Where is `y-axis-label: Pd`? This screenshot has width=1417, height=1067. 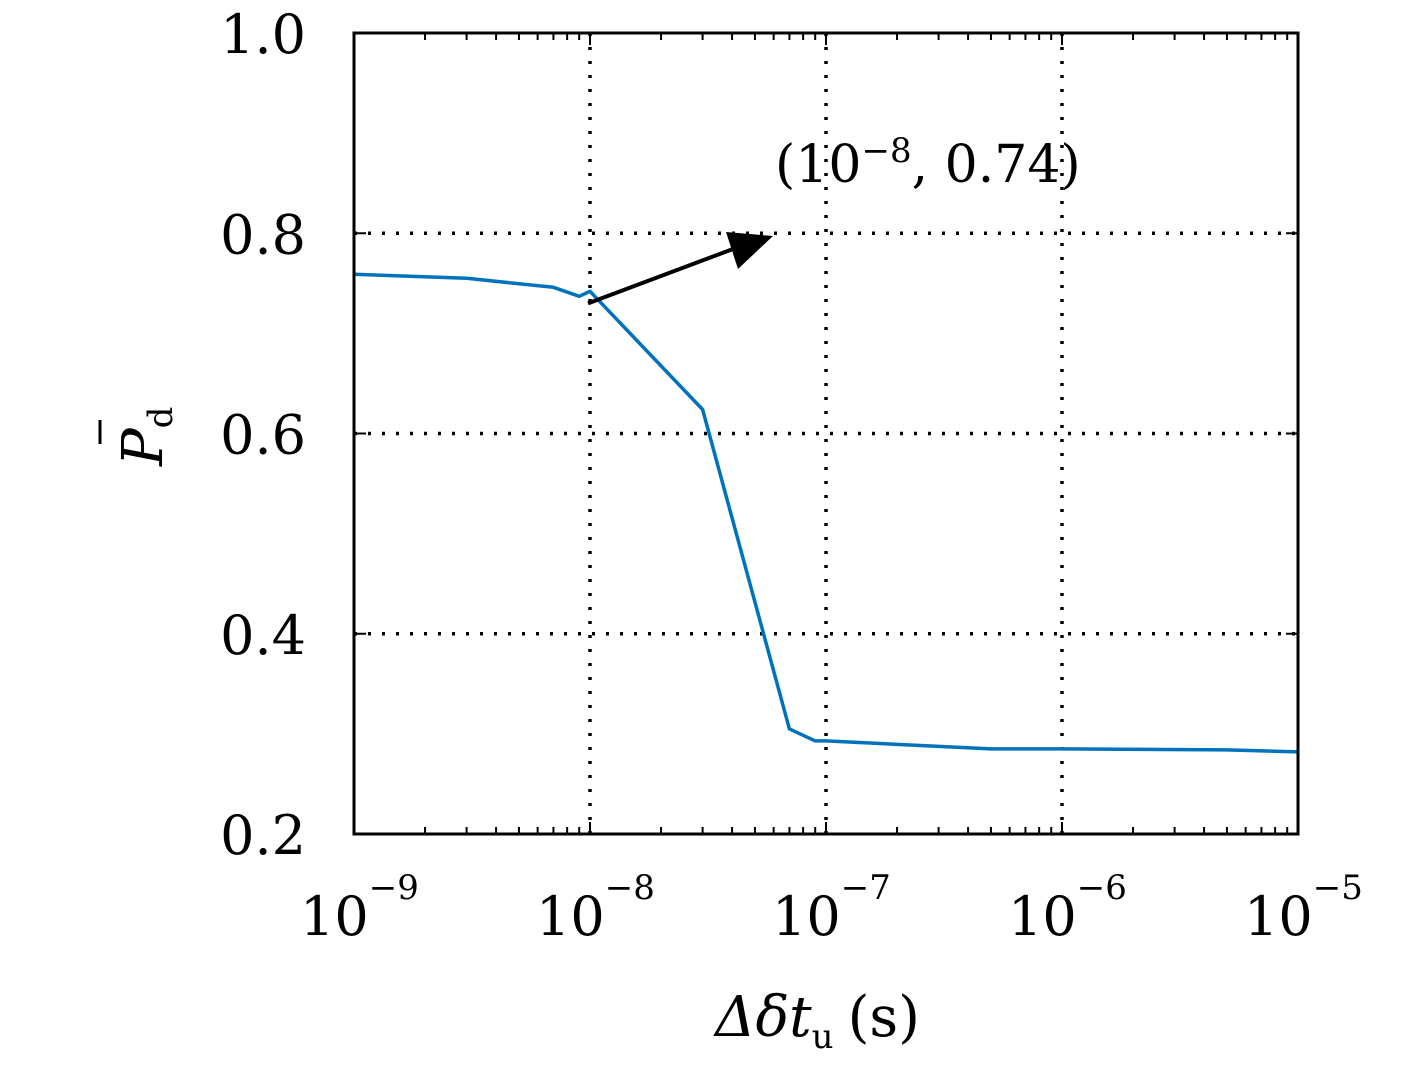
y-axis-label: Pd is located at coordinates (146, 437).